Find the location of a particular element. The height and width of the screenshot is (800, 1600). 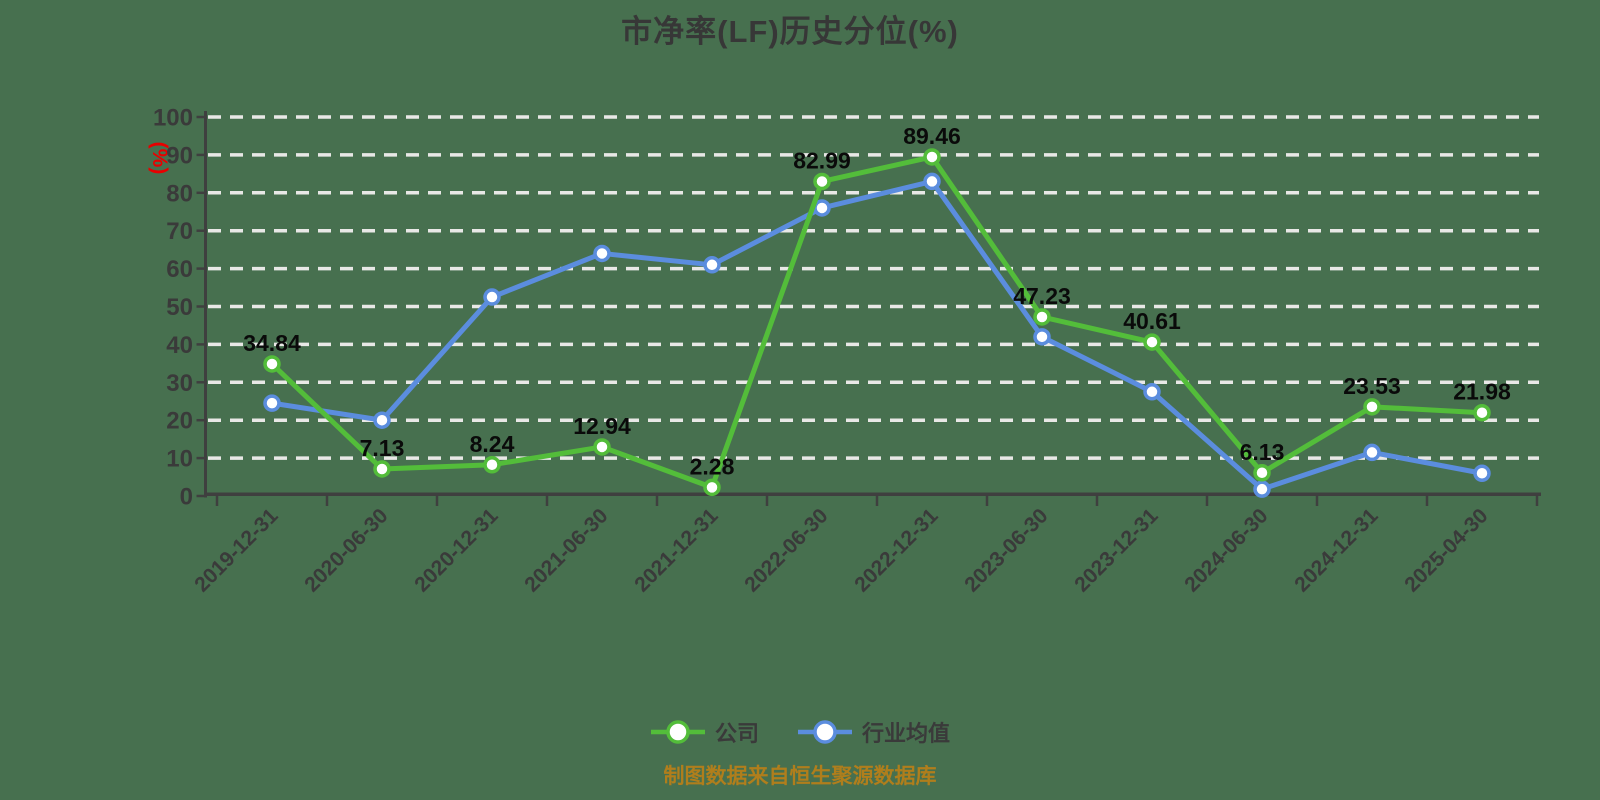

y-axis-tick-label: 60 is located at coordinates (179, 269).